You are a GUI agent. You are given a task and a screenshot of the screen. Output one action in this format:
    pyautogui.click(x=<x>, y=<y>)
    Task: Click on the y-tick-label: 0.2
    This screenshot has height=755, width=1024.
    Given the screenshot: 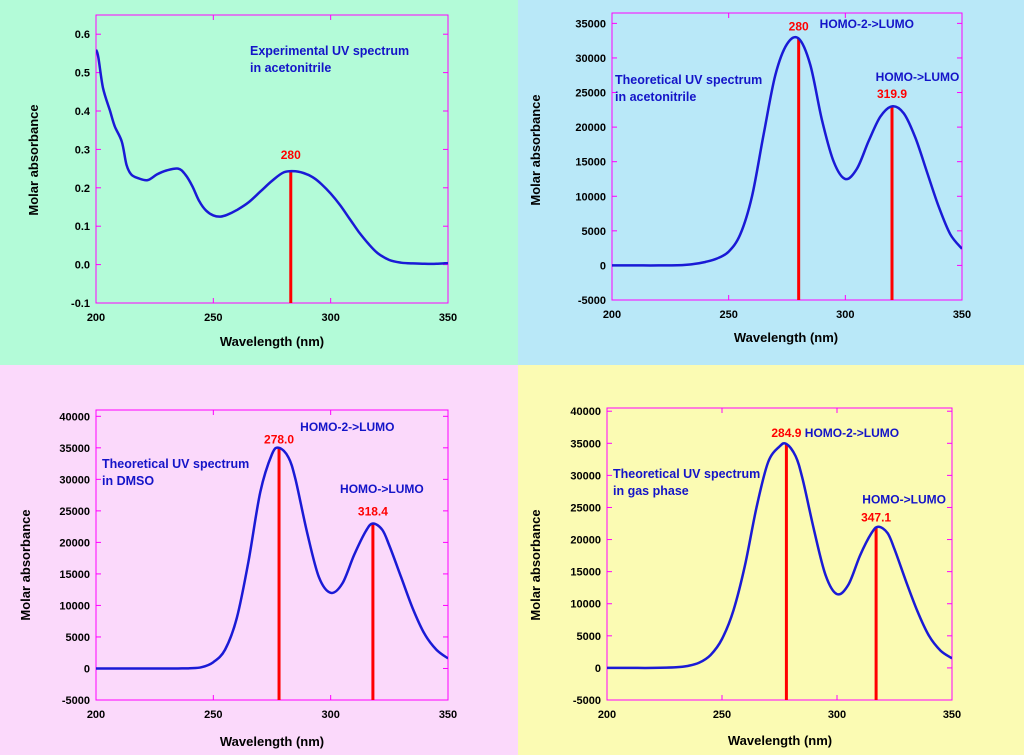 What is the action you would take?
    pyautogui.click(x=82, y=189)
    